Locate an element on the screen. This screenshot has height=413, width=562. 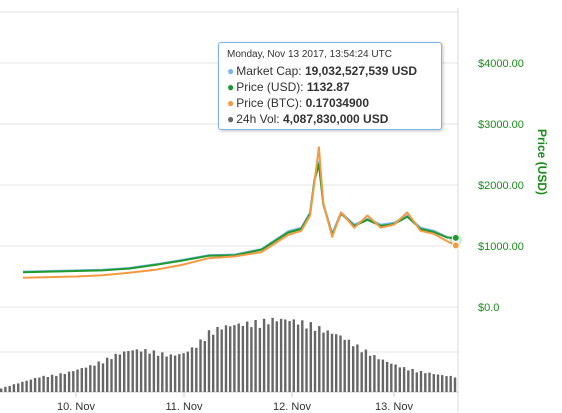
x-axis-ticks: 10. Nov 11. Nov 12. Nov 13. Nov is located at coordinates (235, 402).